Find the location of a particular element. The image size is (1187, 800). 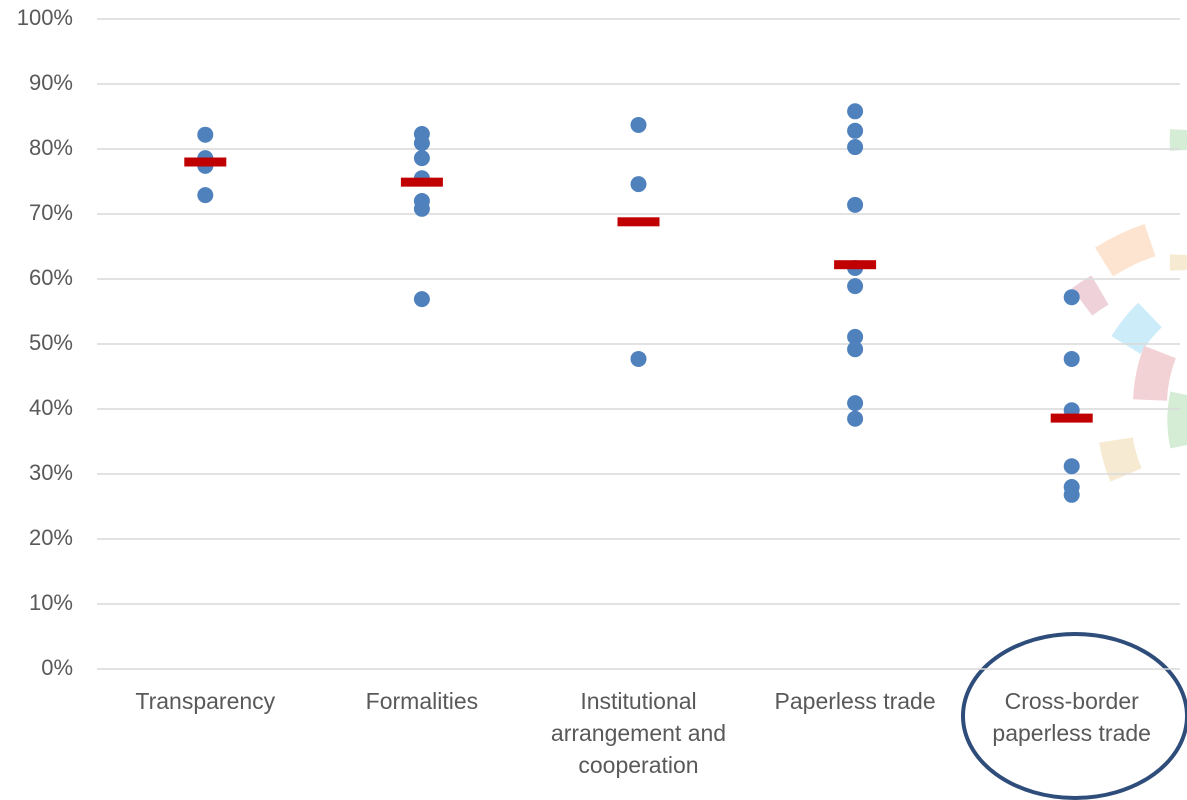

x-tick-label: Formalities is located at coordinates (422, 701).